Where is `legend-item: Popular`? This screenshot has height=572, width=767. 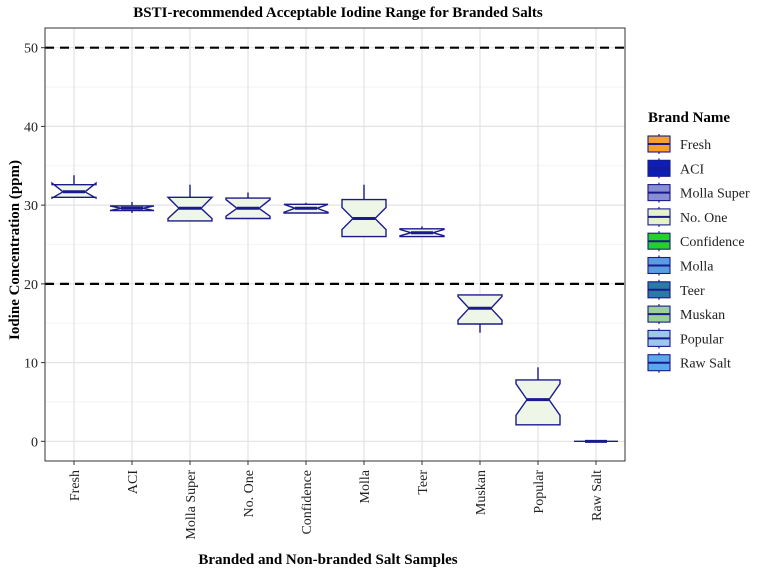
legend-item: Popular is located at coordinates (685, 338).